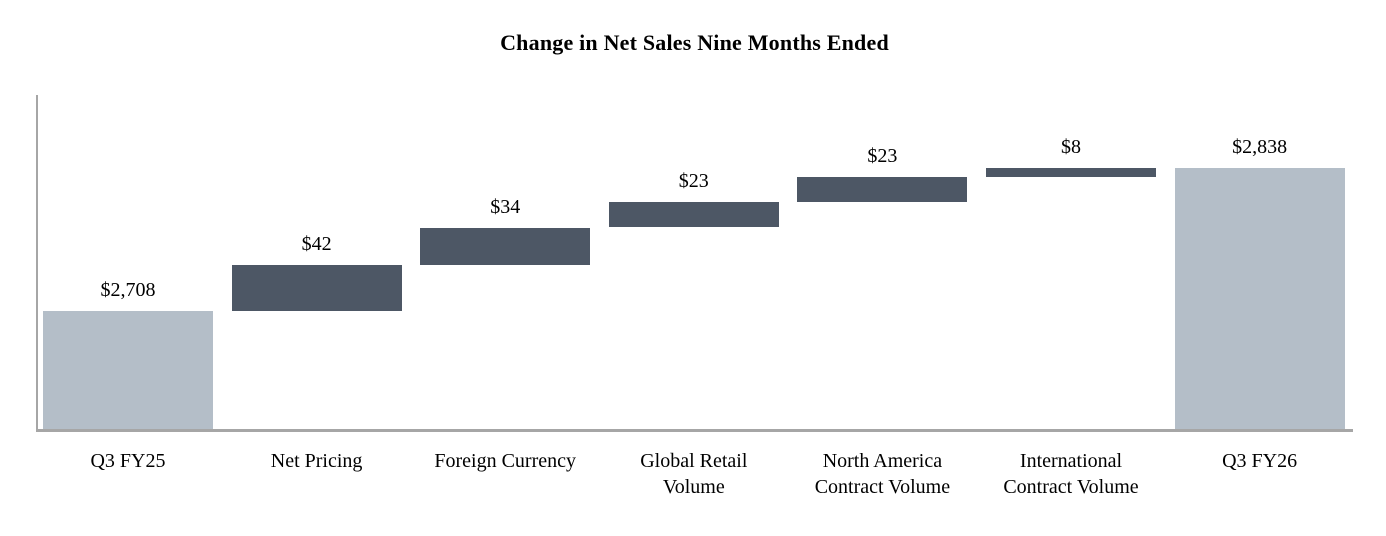 Image resolution: width=1386 pixels, height=536 pixels. What do you see at coordinates (1260, 147) in the screenshot?
I see `bar-value-label-7: $2,838` at bounding box center [1260, 147].